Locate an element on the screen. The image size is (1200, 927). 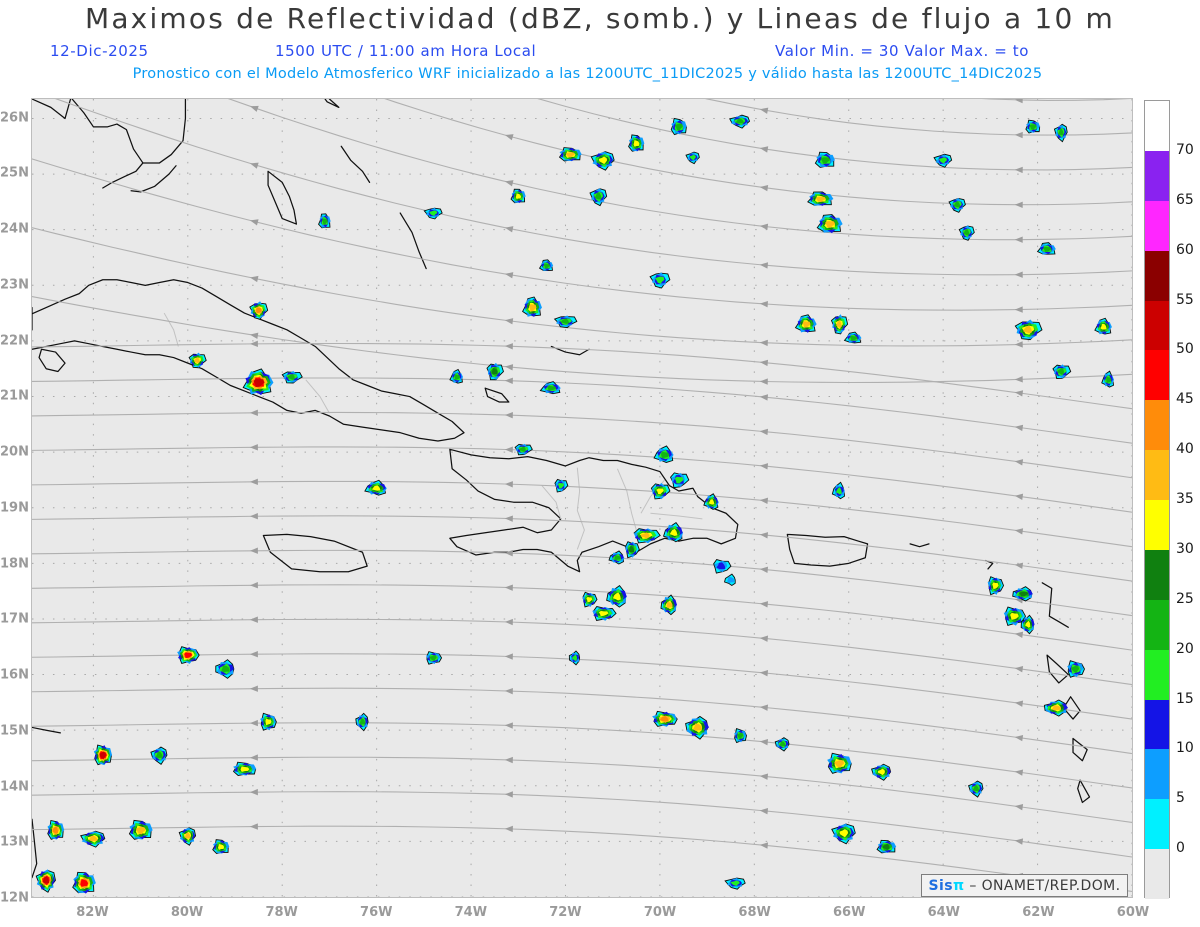
lon-tick-label: 62W is located at coordinates (1038, 912).